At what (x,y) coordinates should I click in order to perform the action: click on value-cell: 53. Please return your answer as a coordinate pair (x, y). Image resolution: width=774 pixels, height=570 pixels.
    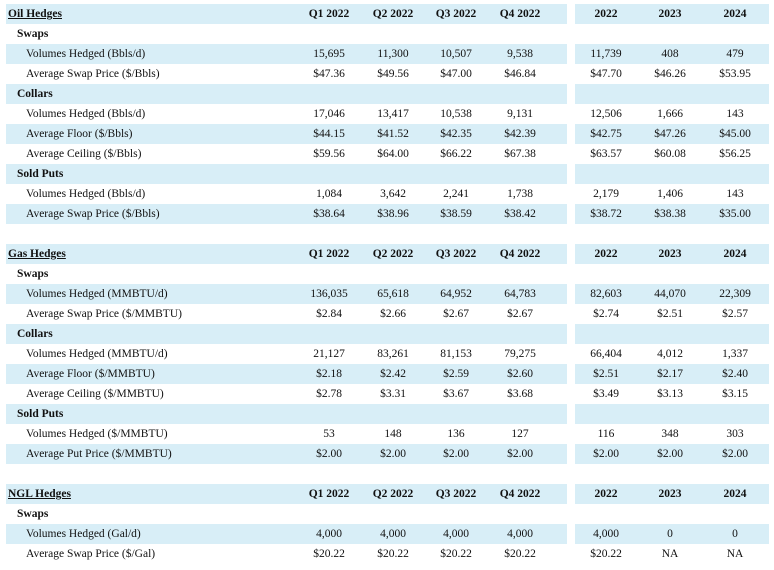
    Looking at the image, I should click on (329, 434).